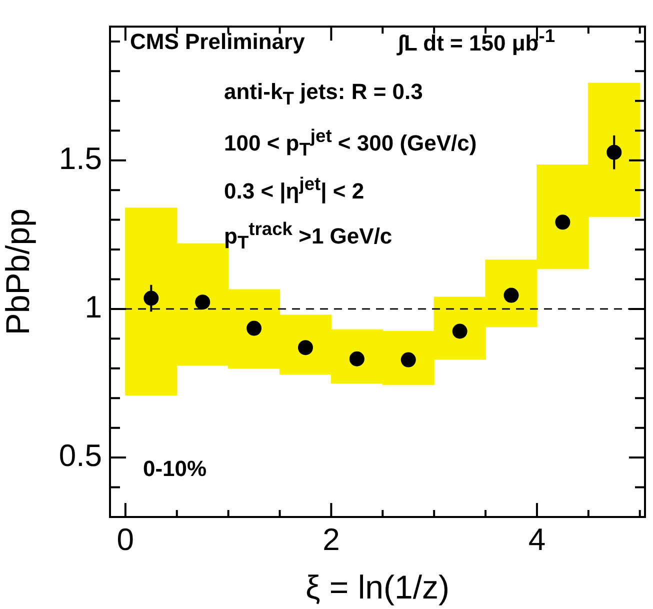  I want to click on x-axis-title: ξ = ln(1/z), so click(377, 587).